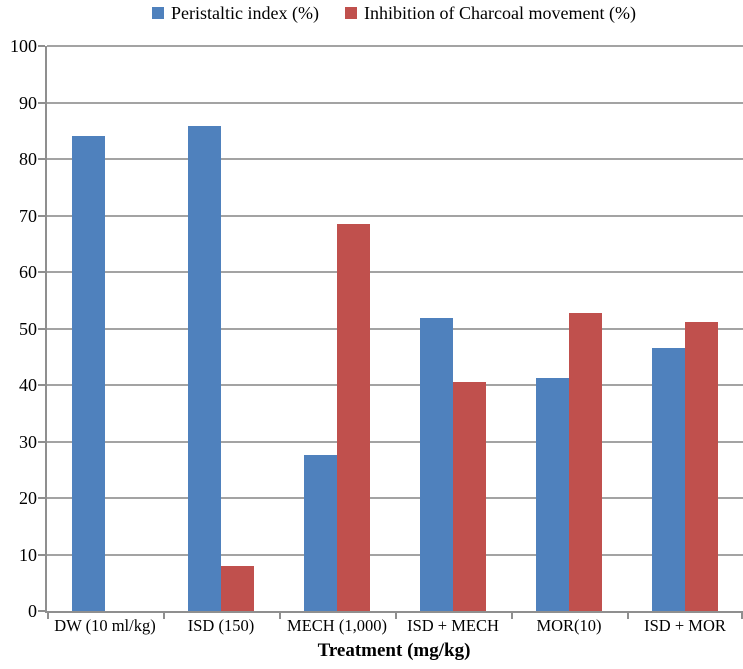 Image resolution: width=743 pixels, height=669 pixels. What do you see at coordinates (245, 13) in the screenshot?
I see `legend-label: Peristaltic index (%)` at bounding box center [245, 13].